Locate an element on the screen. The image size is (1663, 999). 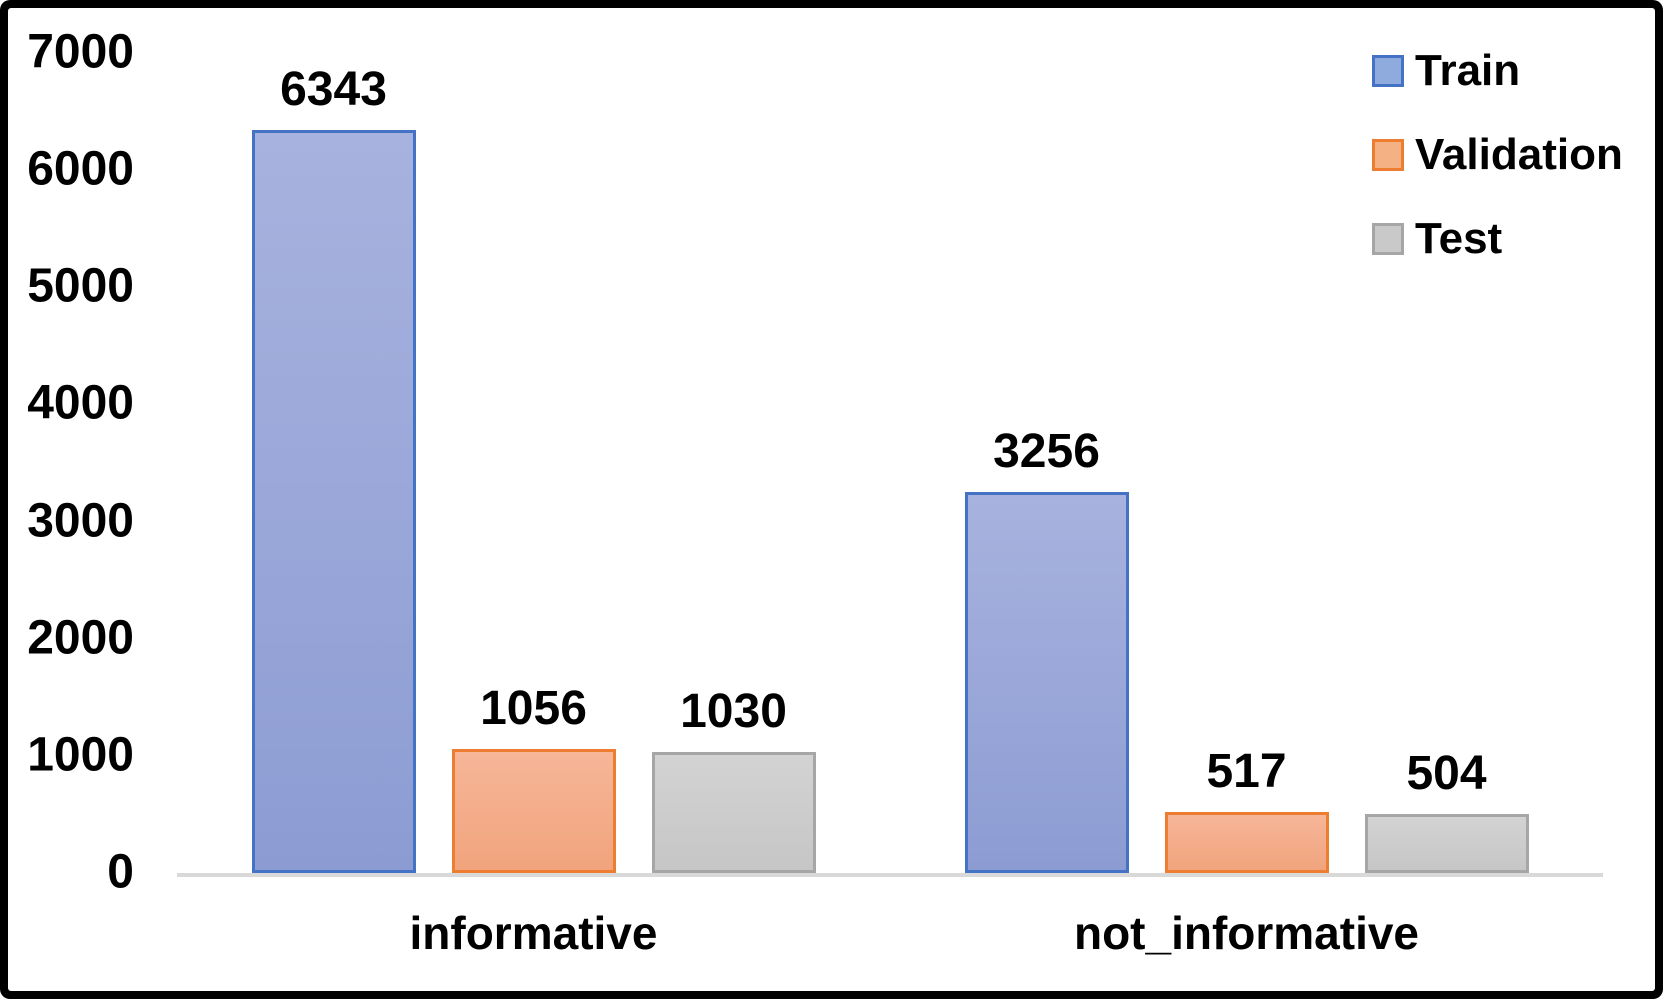
y-axis-tick-label: 7000 is located at coordinates (80, 52).